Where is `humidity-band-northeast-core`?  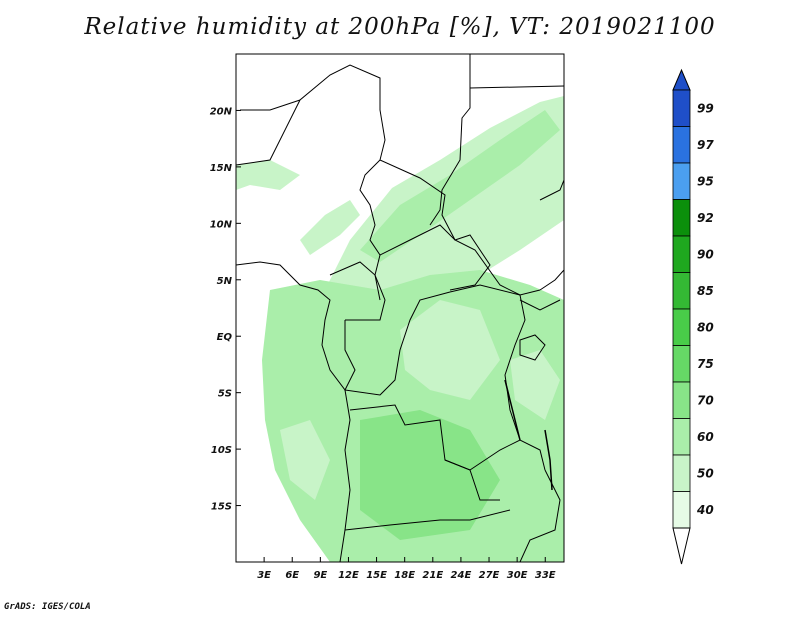
humidity-band-northeast-core is located at coordinates (460, 186).